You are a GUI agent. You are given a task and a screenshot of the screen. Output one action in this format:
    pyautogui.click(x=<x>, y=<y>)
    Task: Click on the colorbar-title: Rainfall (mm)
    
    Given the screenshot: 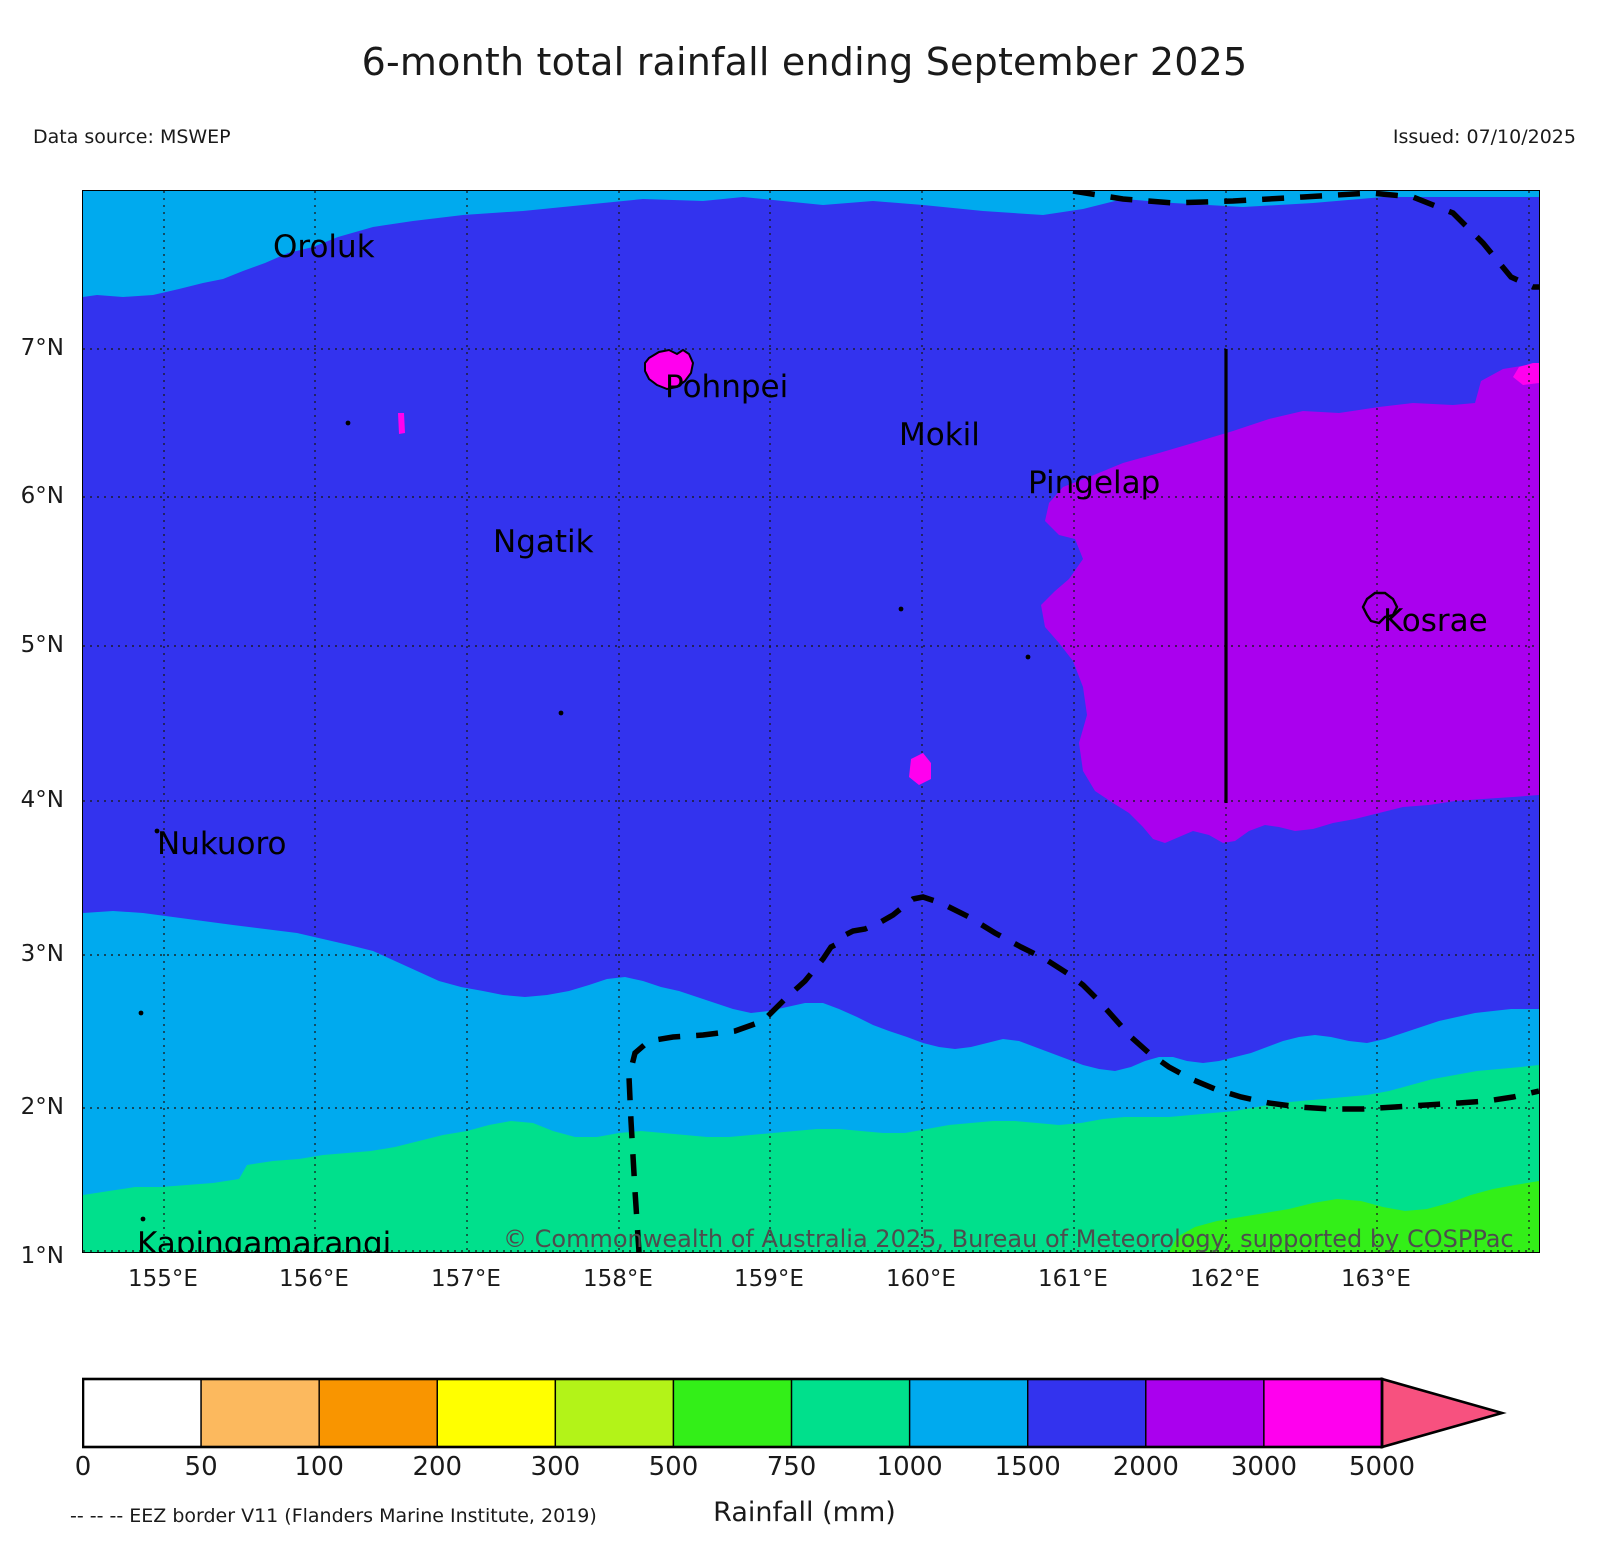 What is the action you would take?
    pyautogui.click(x=804, y=1512)
    